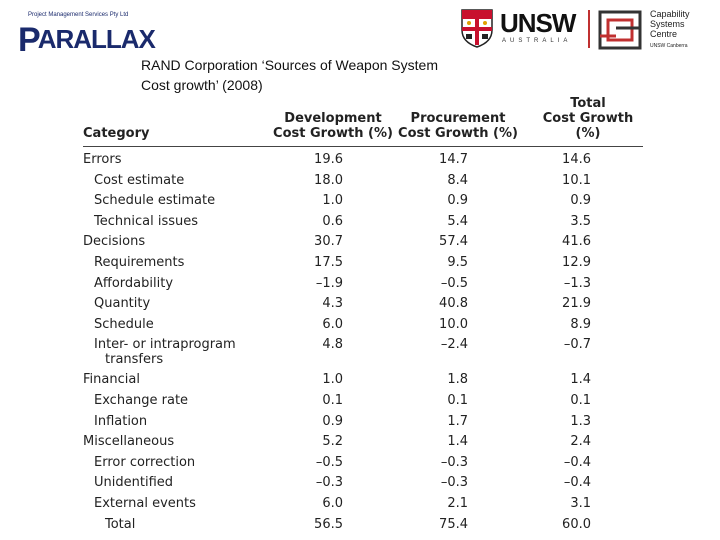  I want to click on row-total: –0.4, so click(577, 462).